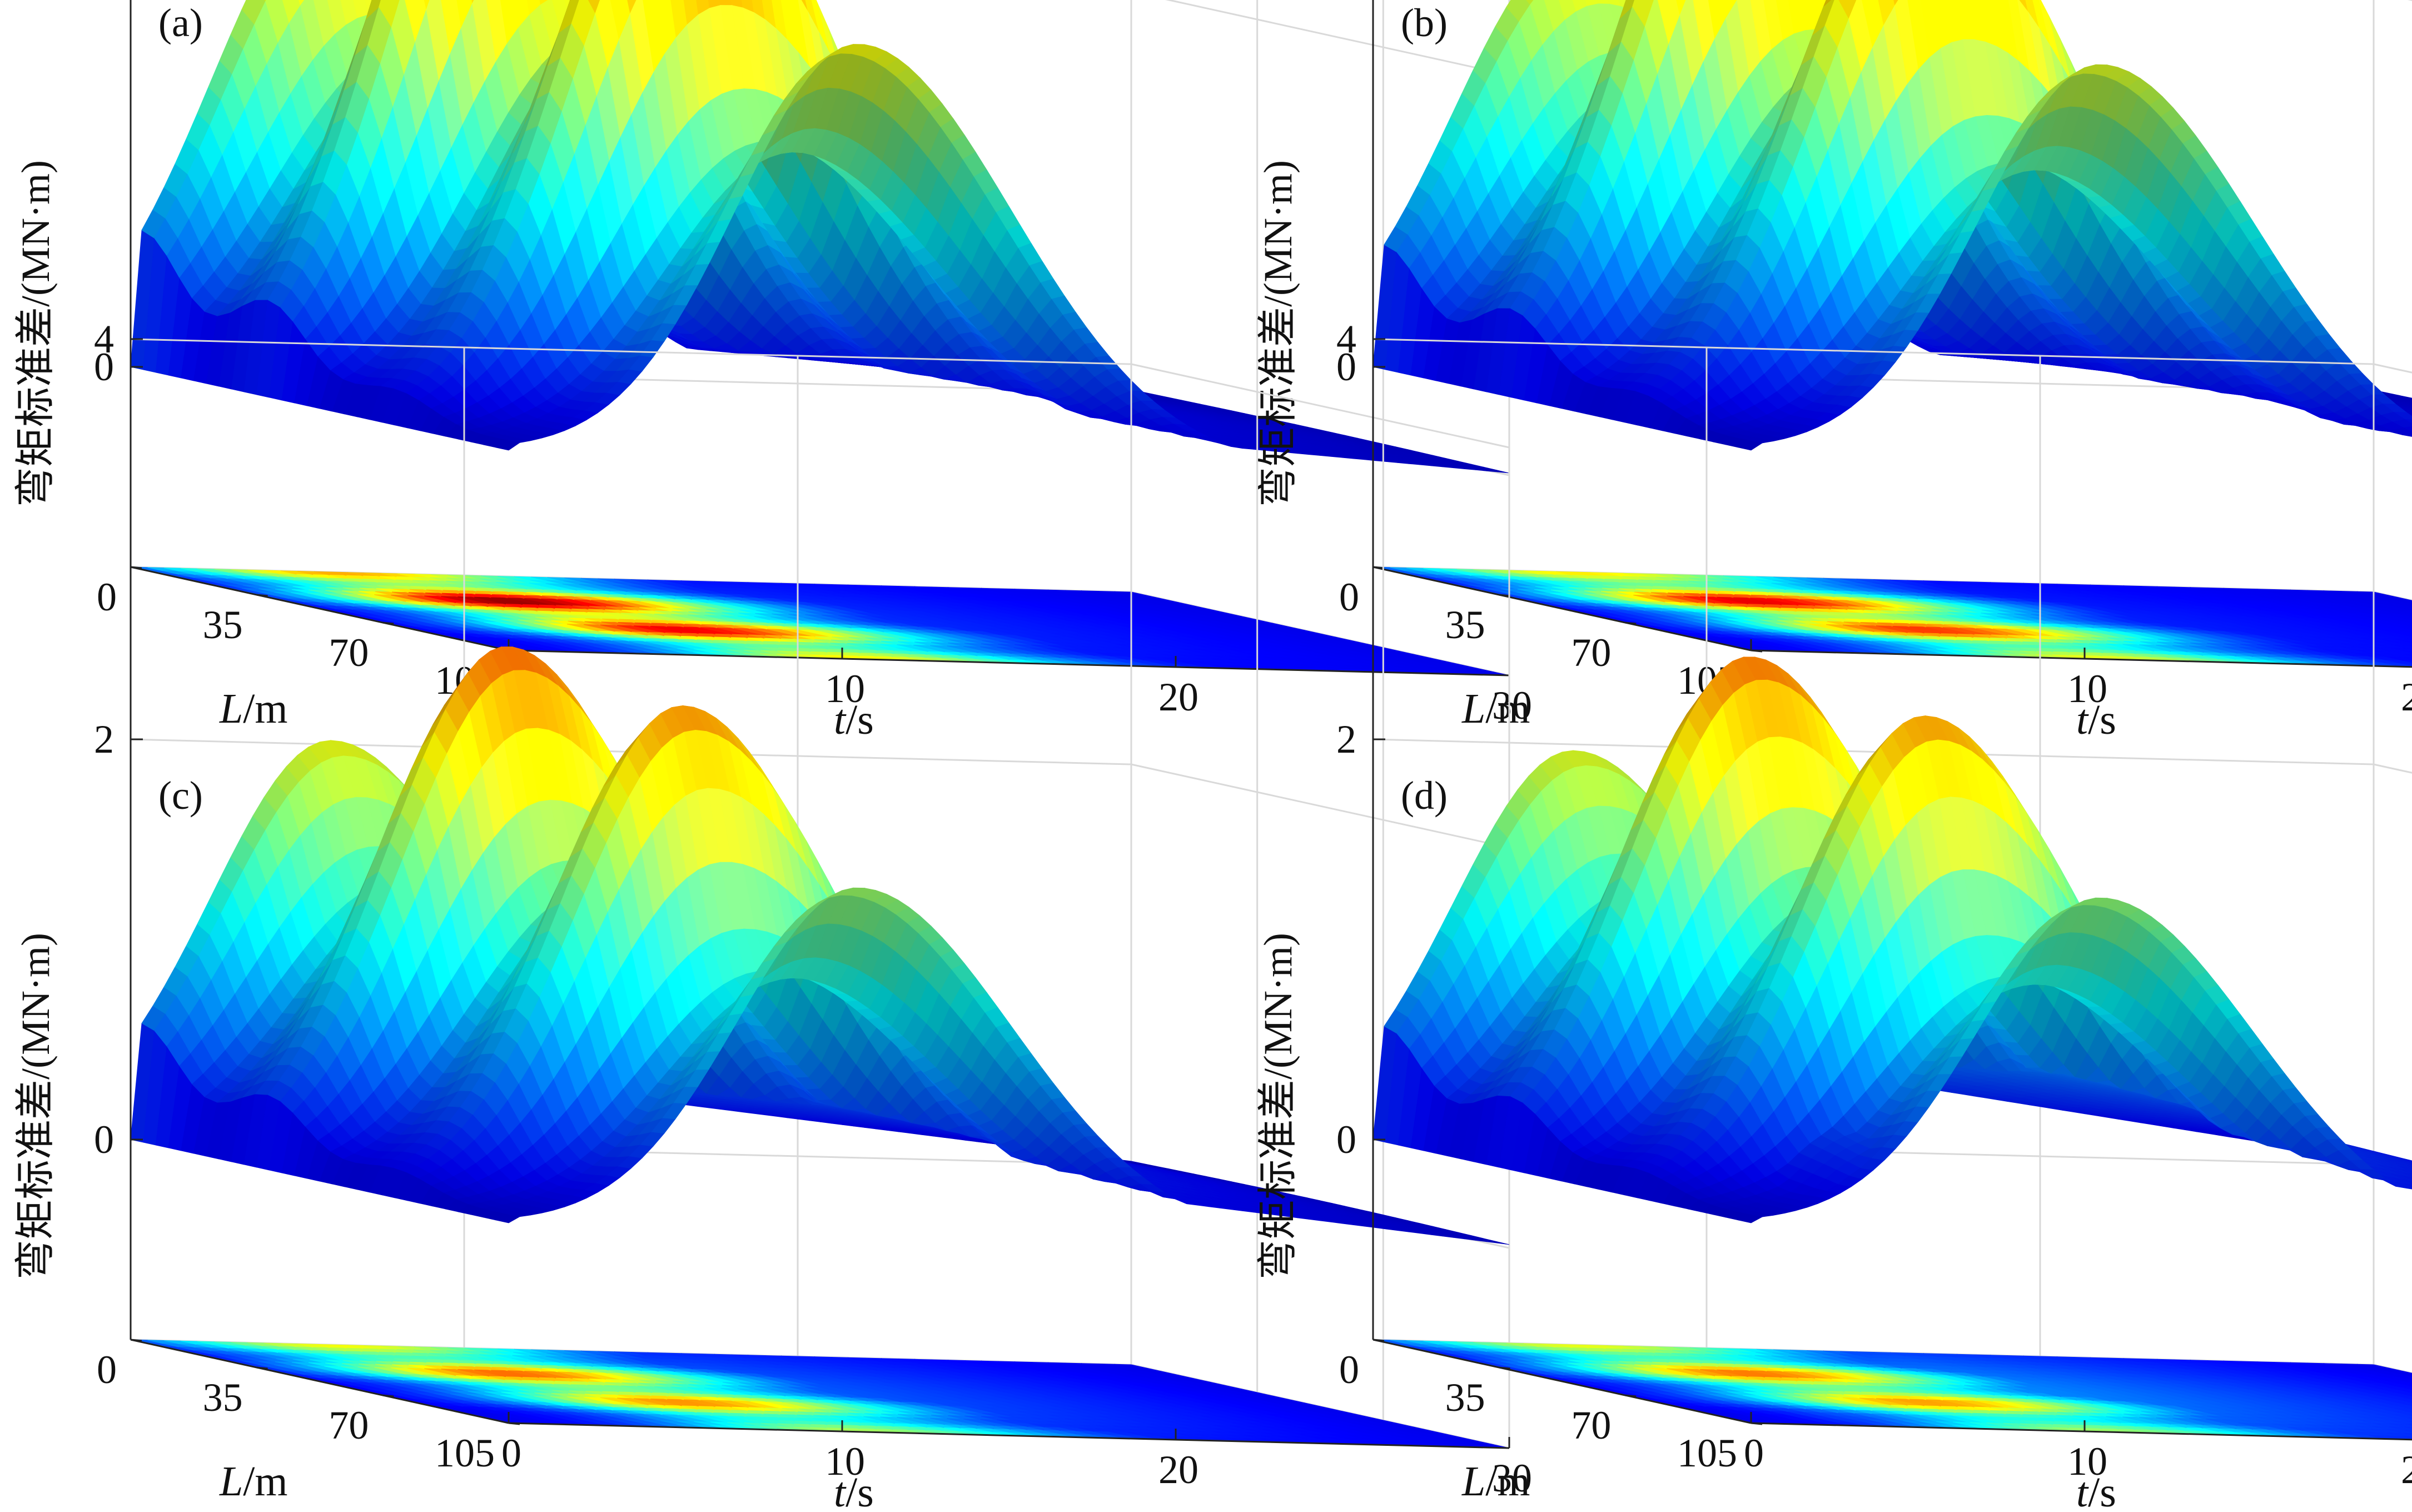  Describe the element at coordinates (1178, 697) in the screenshot. I see `t-tick-label: 20` at that location.